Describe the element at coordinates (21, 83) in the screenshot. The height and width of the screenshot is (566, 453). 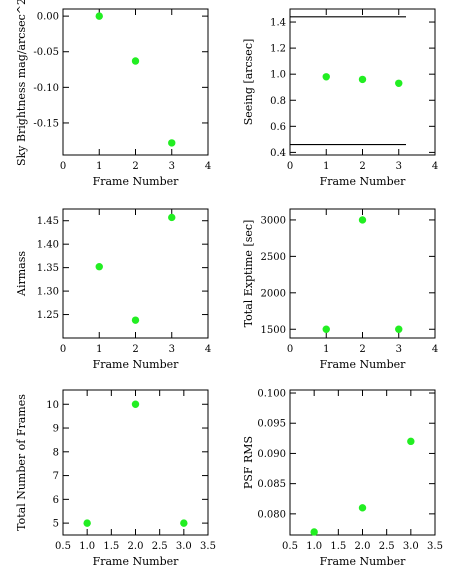
I see `y-axis-title: Sky Brightness mag/arcsec^2` at that location.